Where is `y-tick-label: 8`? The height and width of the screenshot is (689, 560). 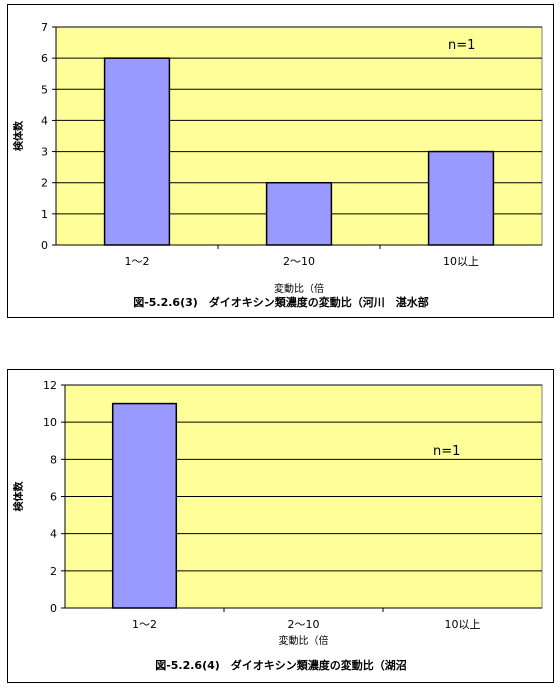 y-tick-label: 8 is located at coordinates (53, 459).